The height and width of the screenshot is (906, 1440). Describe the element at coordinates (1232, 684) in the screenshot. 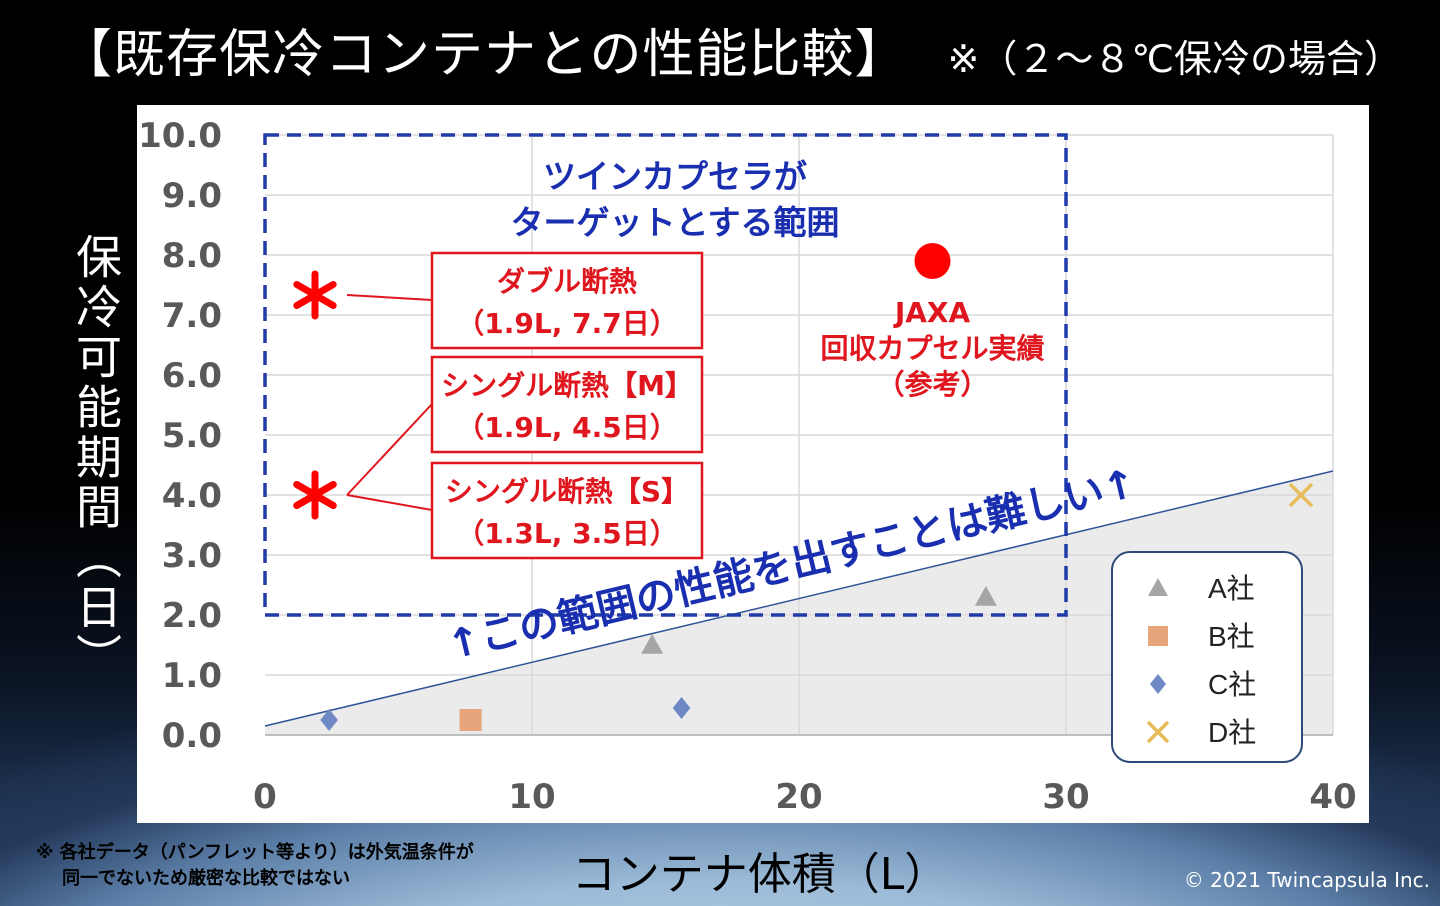

I see `legend-label: C社` at that location.